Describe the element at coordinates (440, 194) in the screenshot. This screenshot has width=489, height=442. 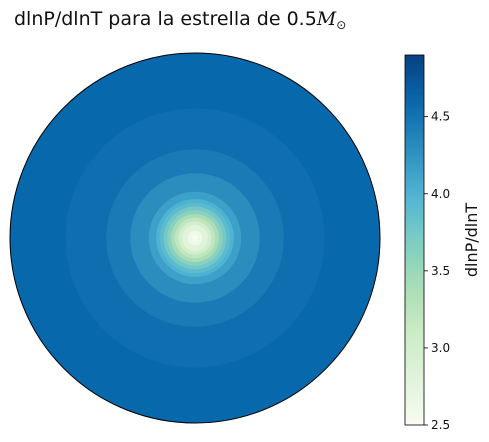
I see `colorbar-tick-label-3: 4.0` at that location.